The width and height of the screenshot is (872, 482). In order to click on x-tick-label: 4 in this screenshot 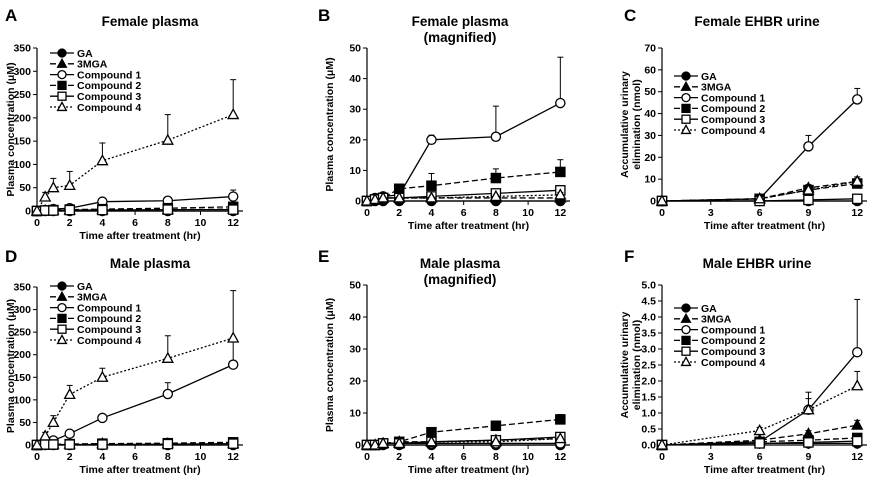, I will do `click(102, 223)`.